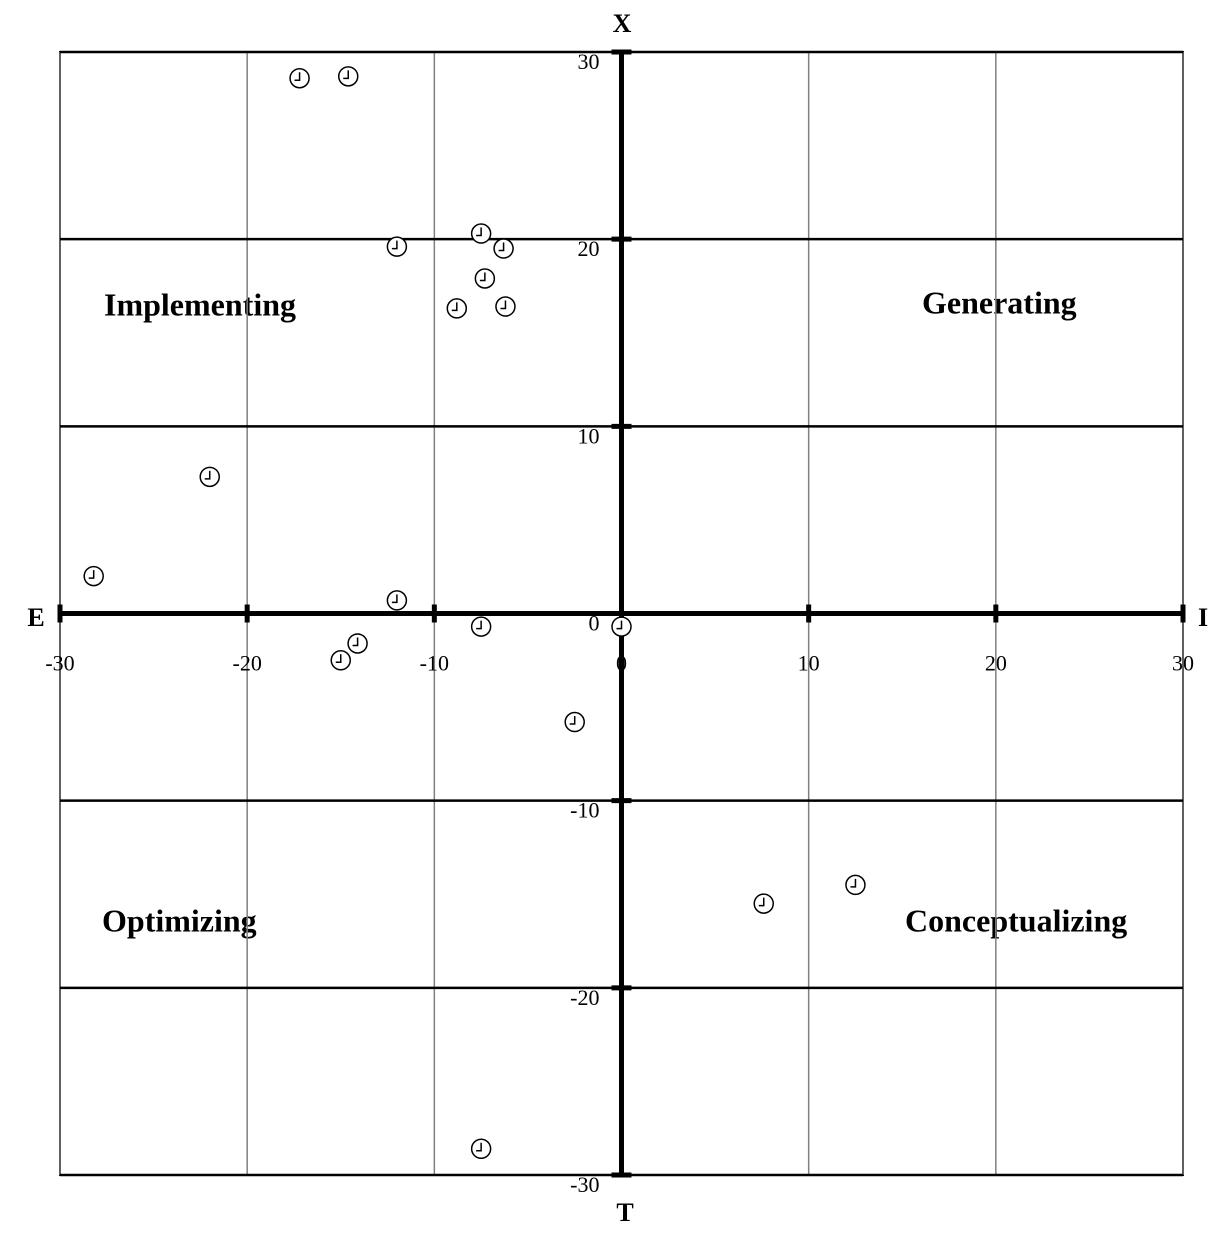 Image resolution: width=1230 pixels, height=1236 pixels. I want to click on x-tick-label: 0, so click(621, 663).